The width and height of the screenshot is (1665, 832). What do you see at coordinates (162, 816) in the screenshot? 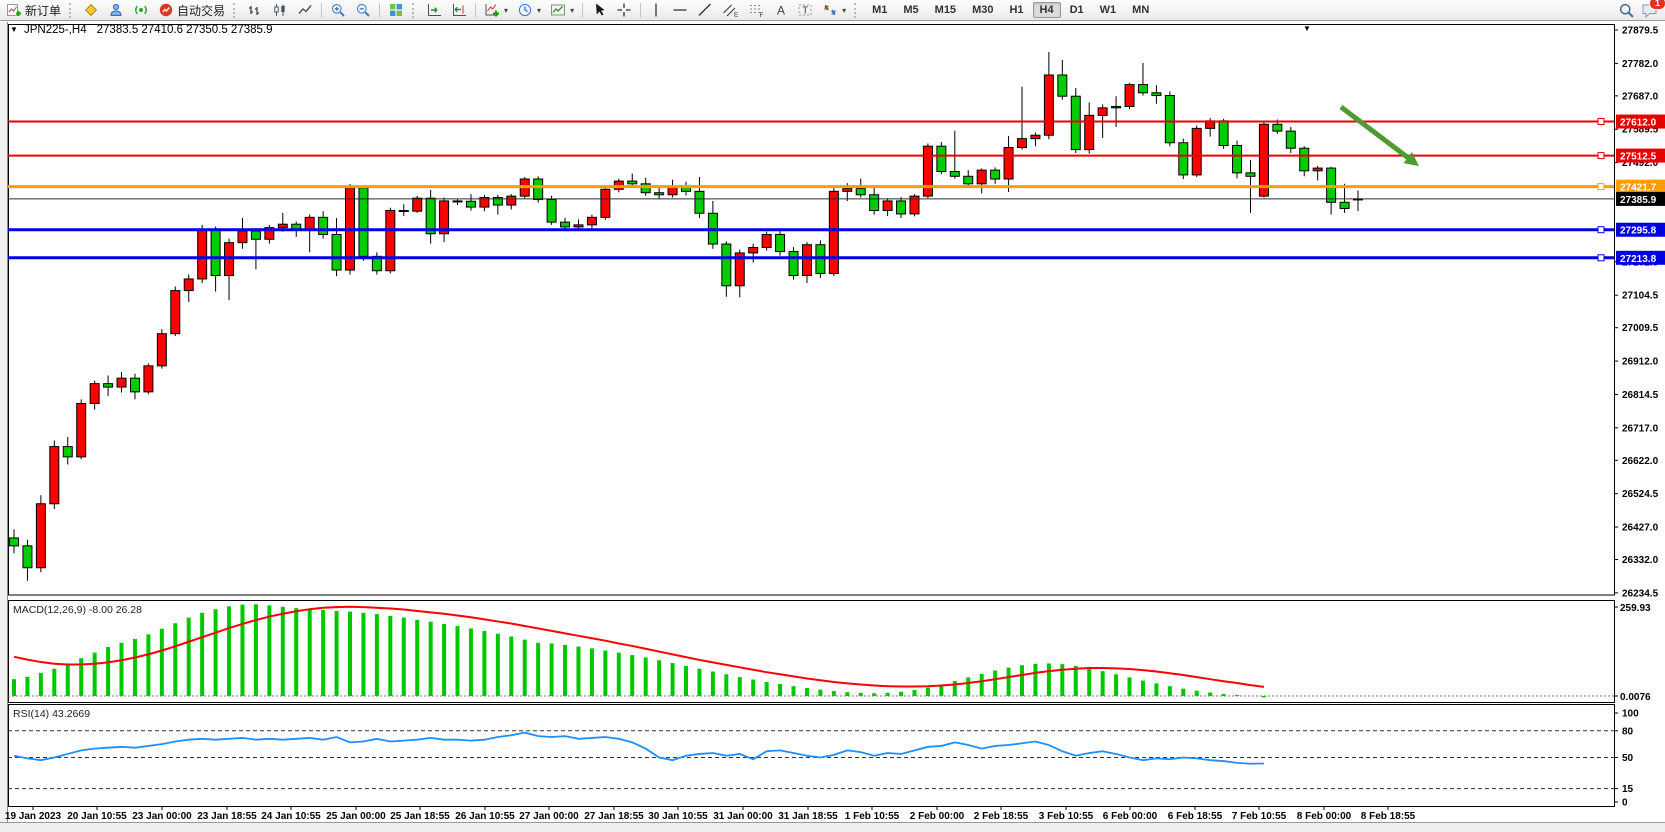
I see `time-axis-label: 23 Jan 00:00` at bounding box center [162, 816].